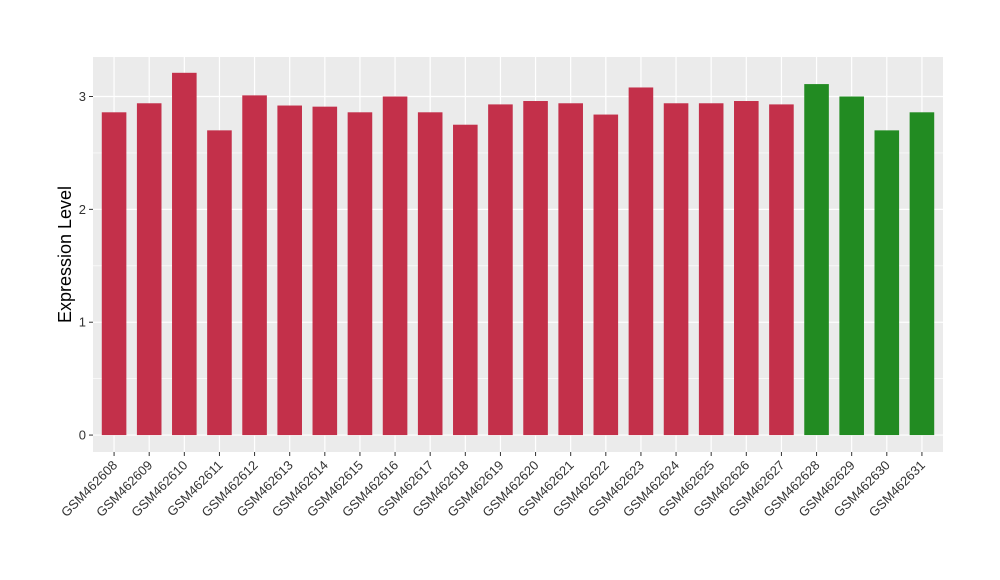  Describe the element at coordinates (82, 209) in the screenshot. I see `y-tick-label: 2` at that location.